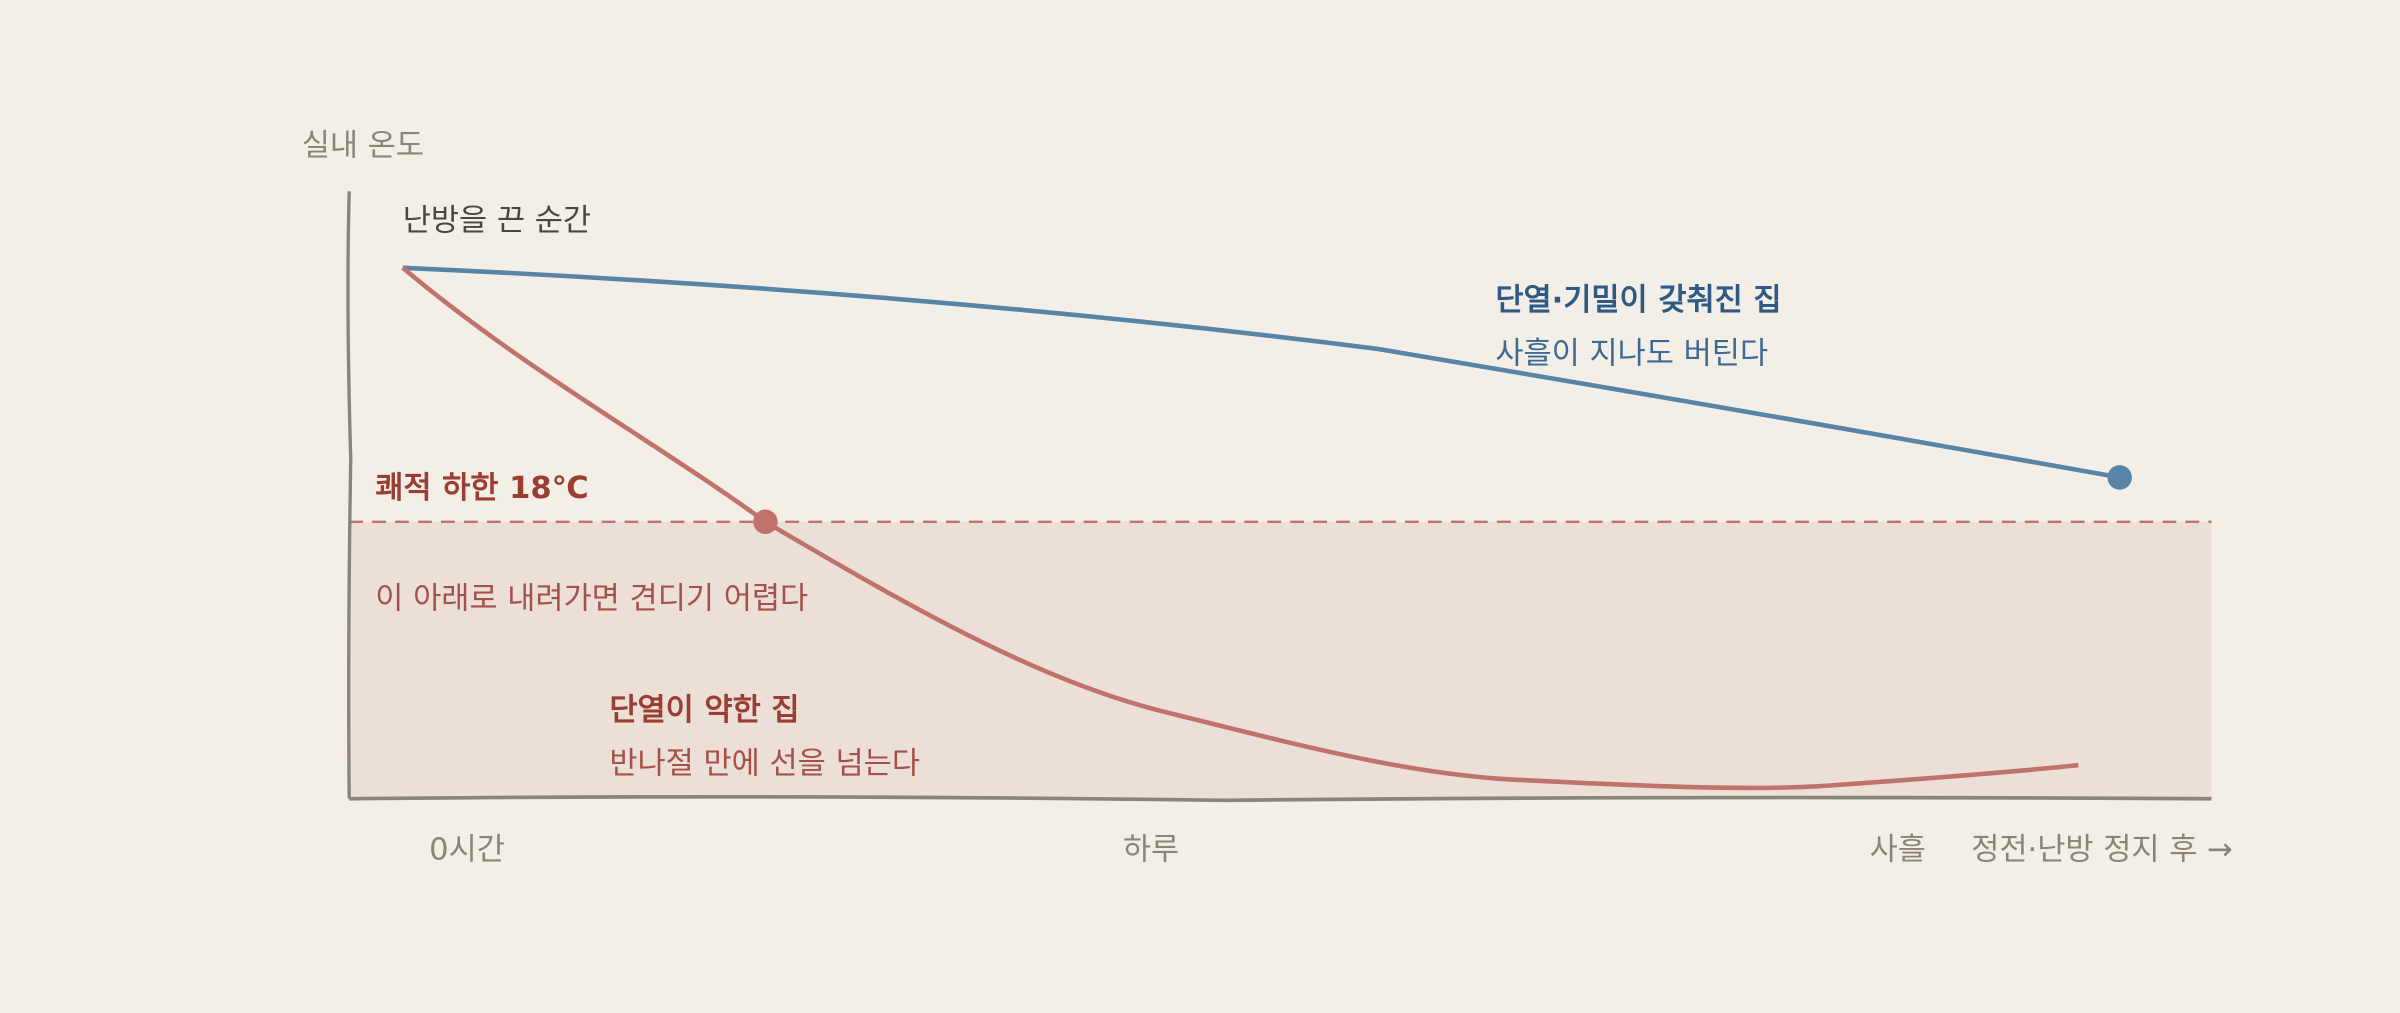 The height and width of the screenshot is (1013, 2400). I want to click on x-axis-label: 정전·난방 정지 후 →, so click(2102, 849).